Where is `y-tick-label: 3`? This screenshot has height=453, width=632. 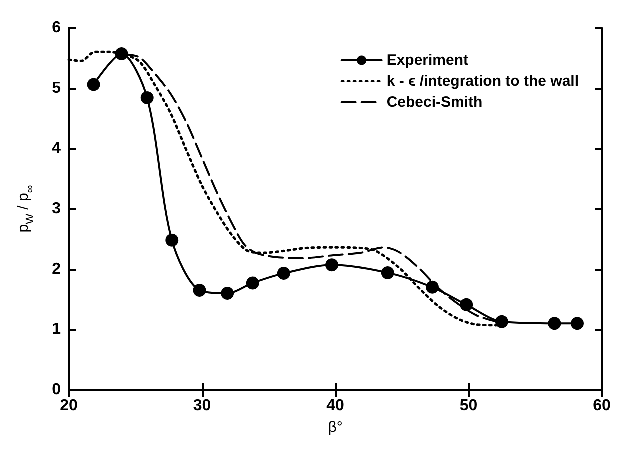 y-tick-label: 3 is located at coordinates (57, 209).